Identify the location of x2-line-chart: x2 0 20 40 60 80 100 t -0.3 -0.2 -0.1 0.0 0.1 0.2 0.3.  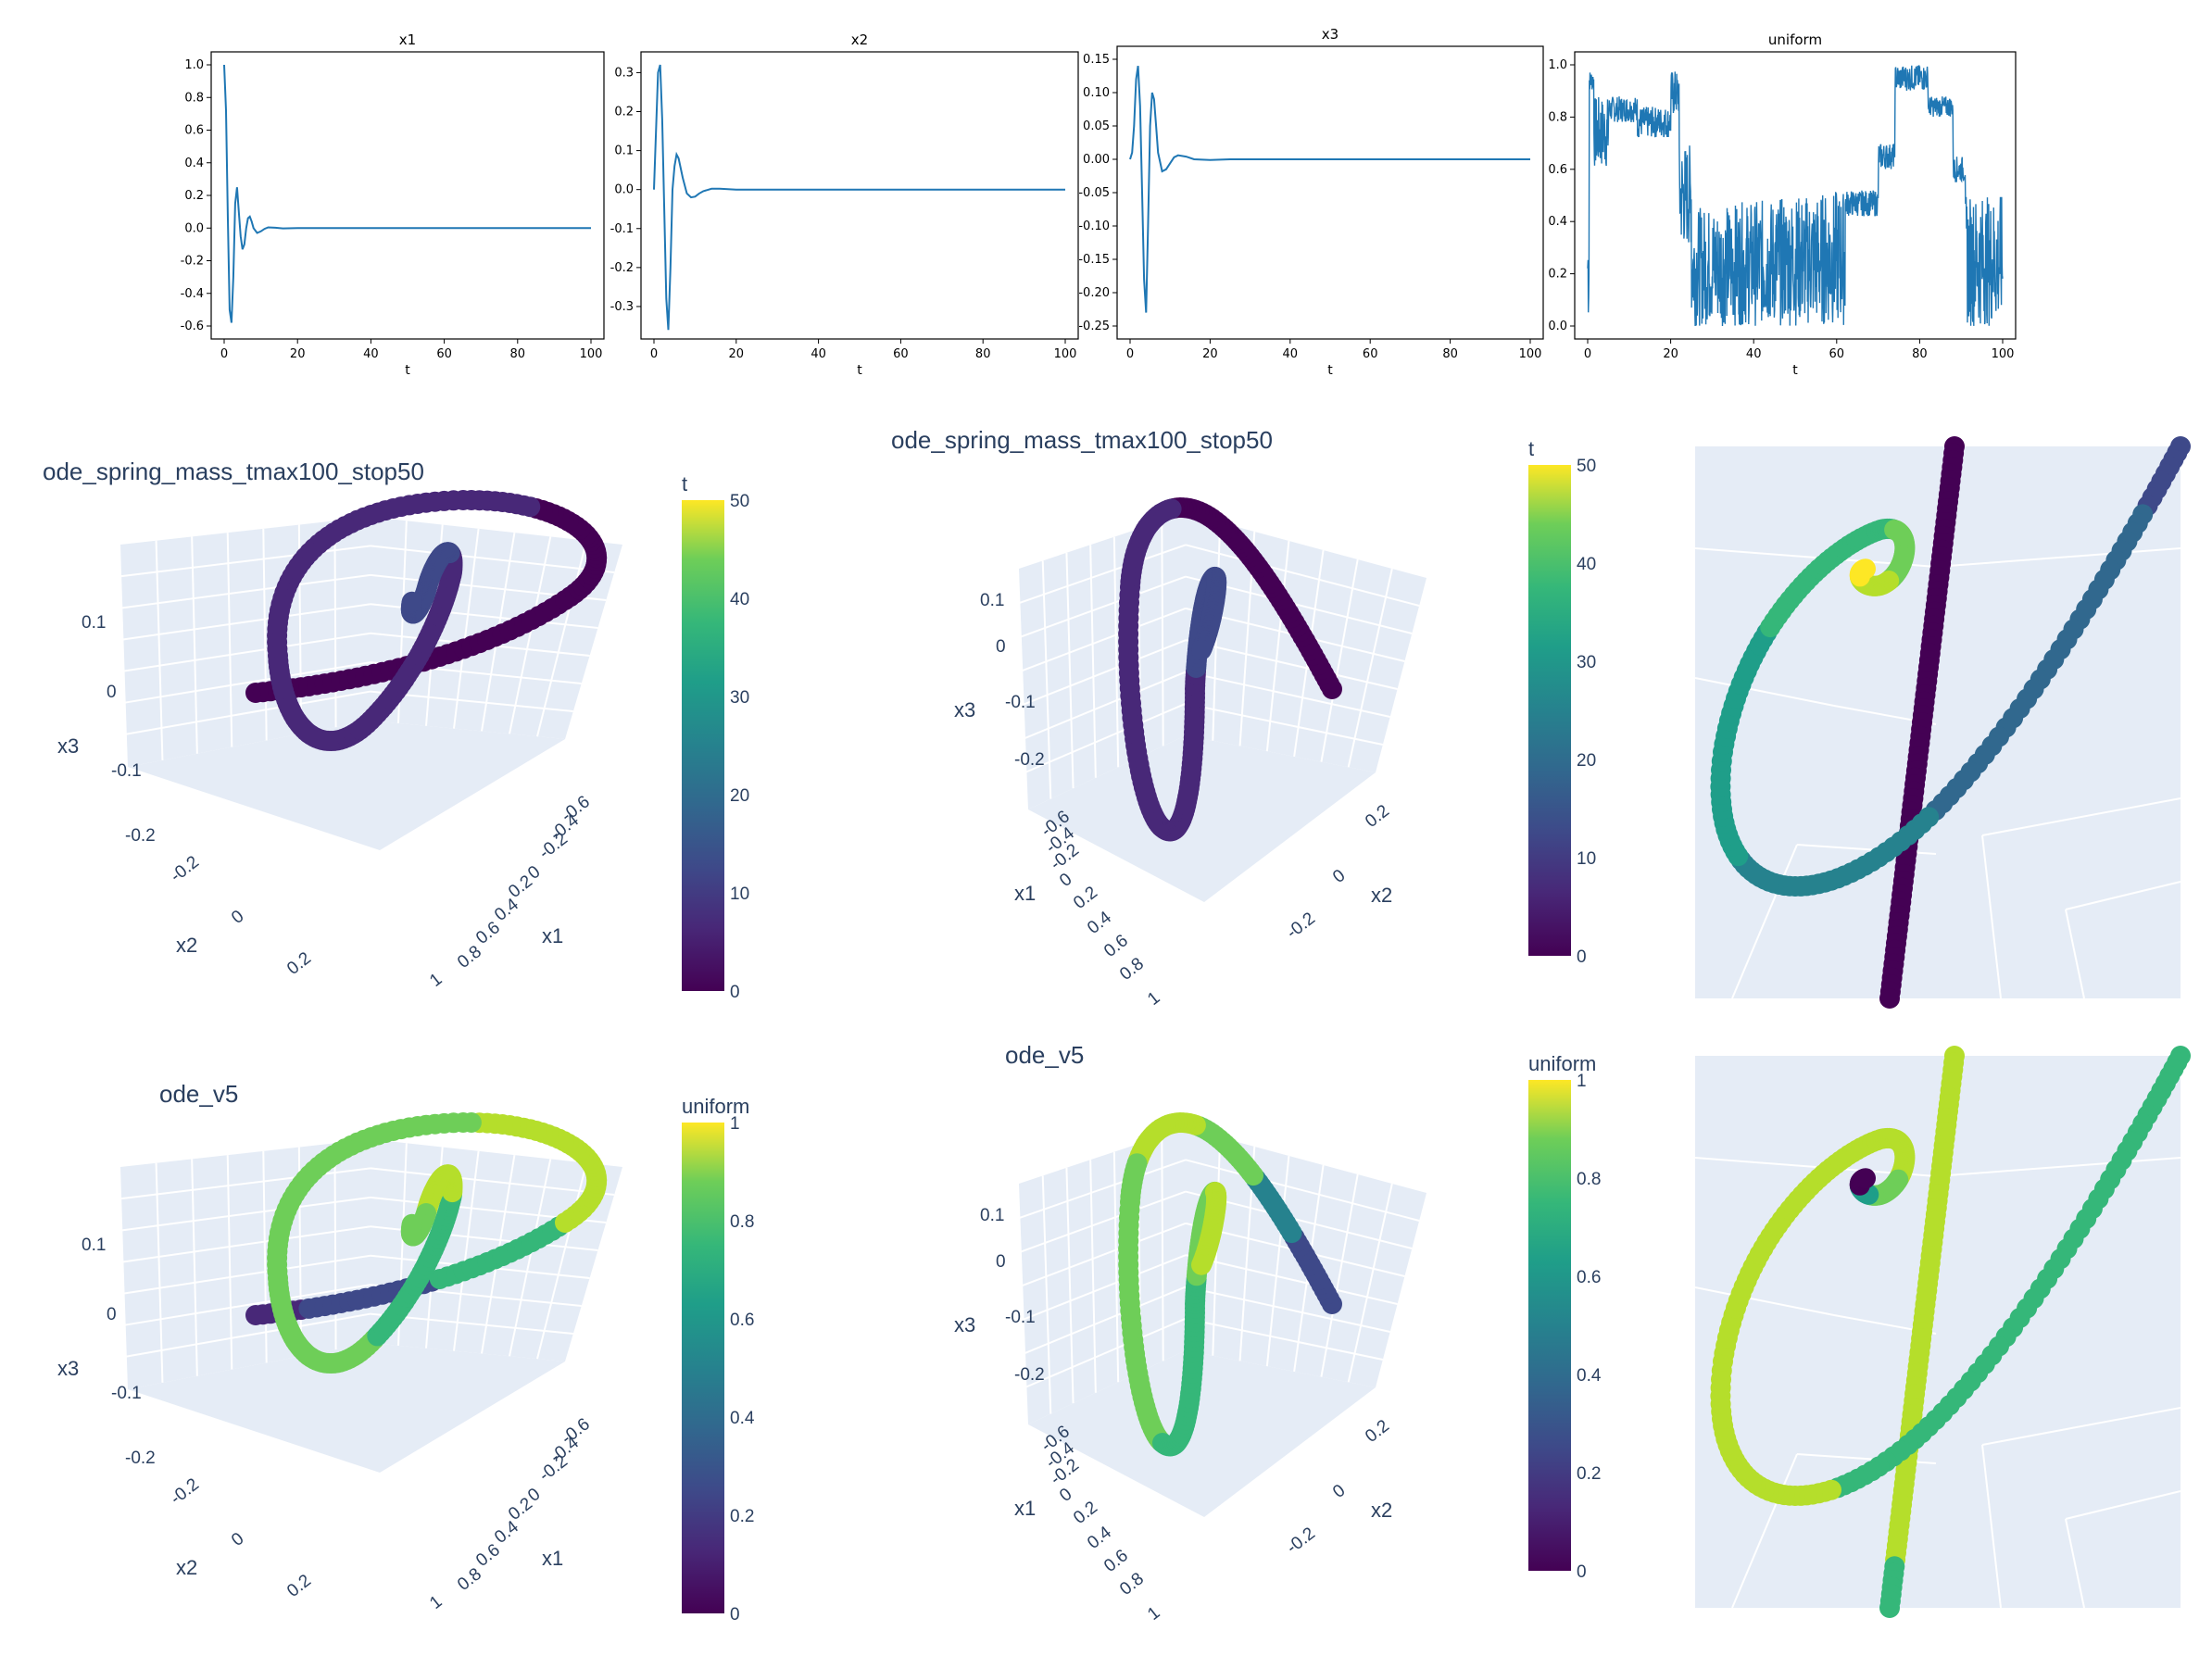
(844, 204).